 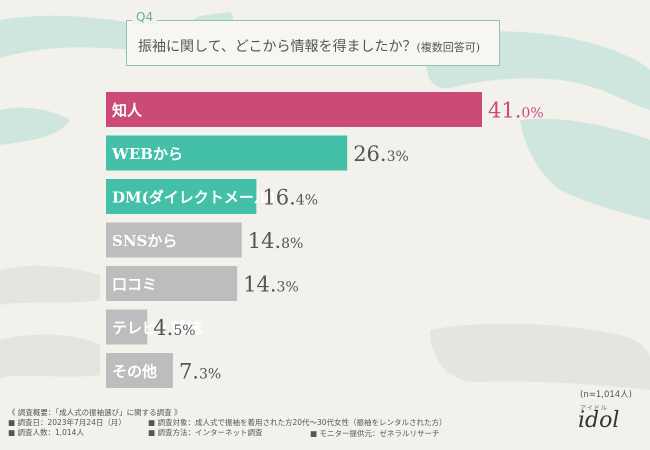 What do you see at coordinates (375, 433) in the screenshot?
I see `footer-provider: ■ モニター提供元：ゼネラルリサーチ` at bounding box center [375, 433].